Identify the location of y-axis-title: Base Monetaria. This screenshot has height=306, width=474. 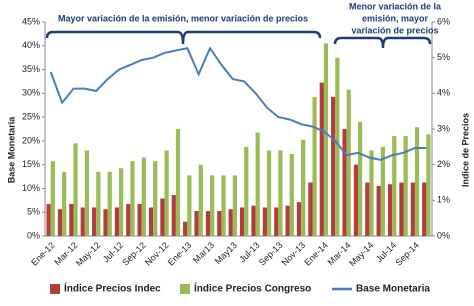
(11, 150).